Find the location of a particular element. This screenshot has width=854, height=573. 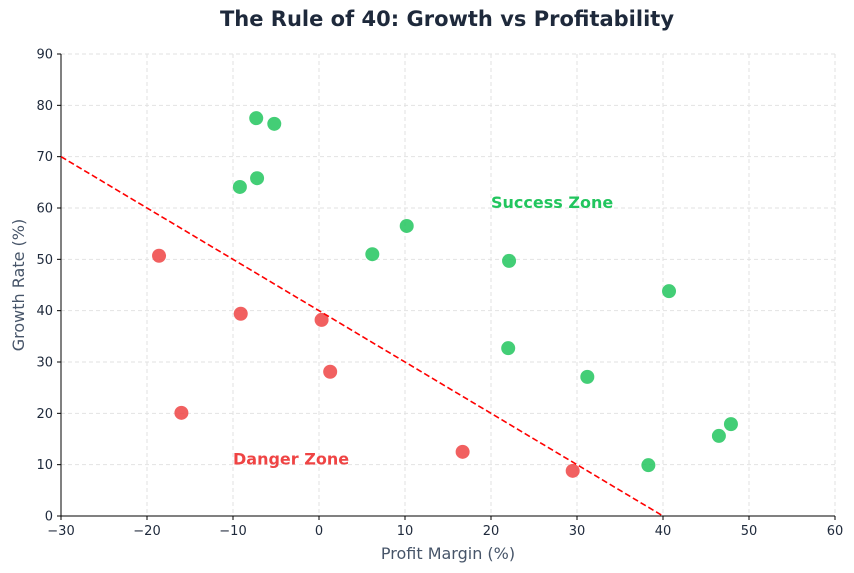

y-tick-label: 50 is located at coordinates (44, 260).